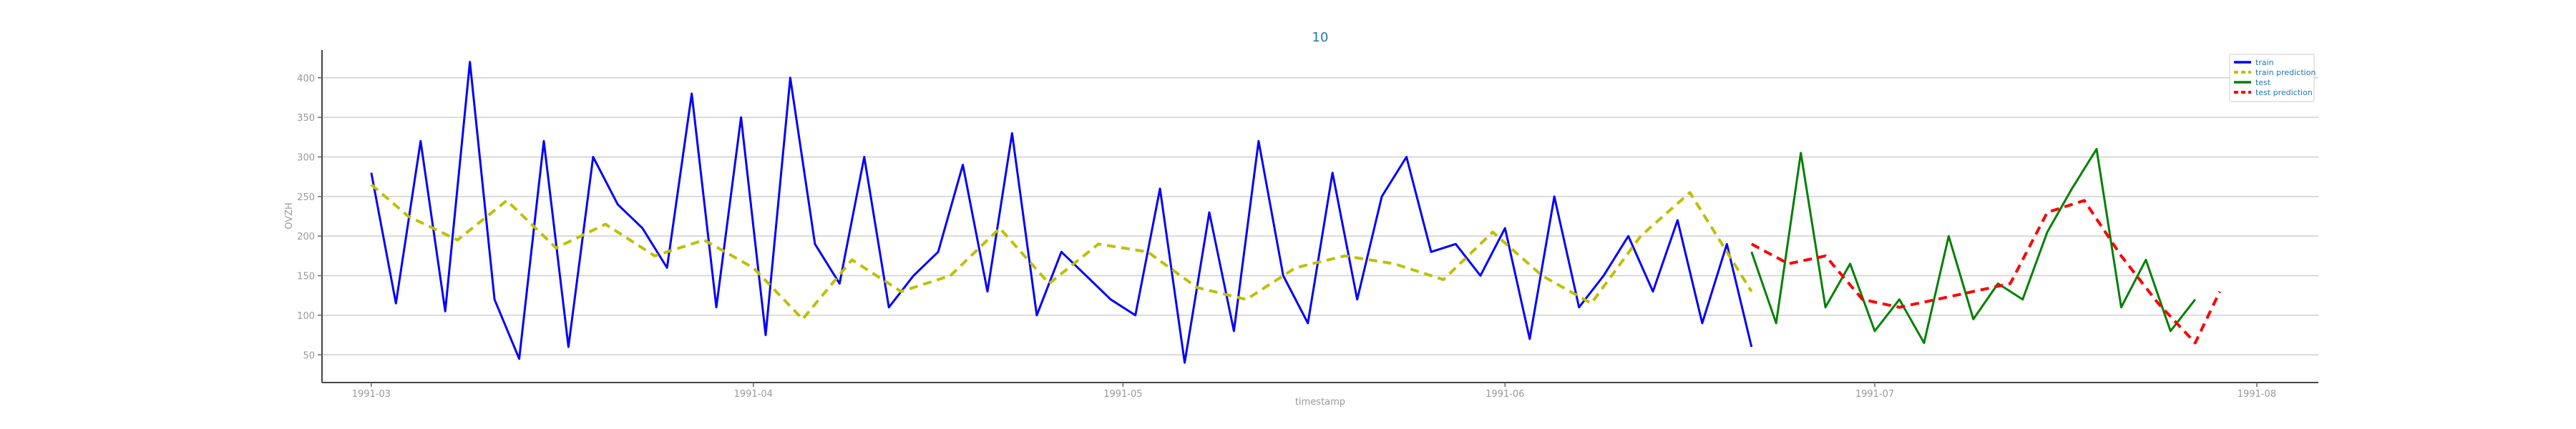 This screenshot has height=429, width=2576. What do you see at coordinates (306, 157) in the screenshot?
I see `y-tick-label: 300` at bounding box center [306, 157].